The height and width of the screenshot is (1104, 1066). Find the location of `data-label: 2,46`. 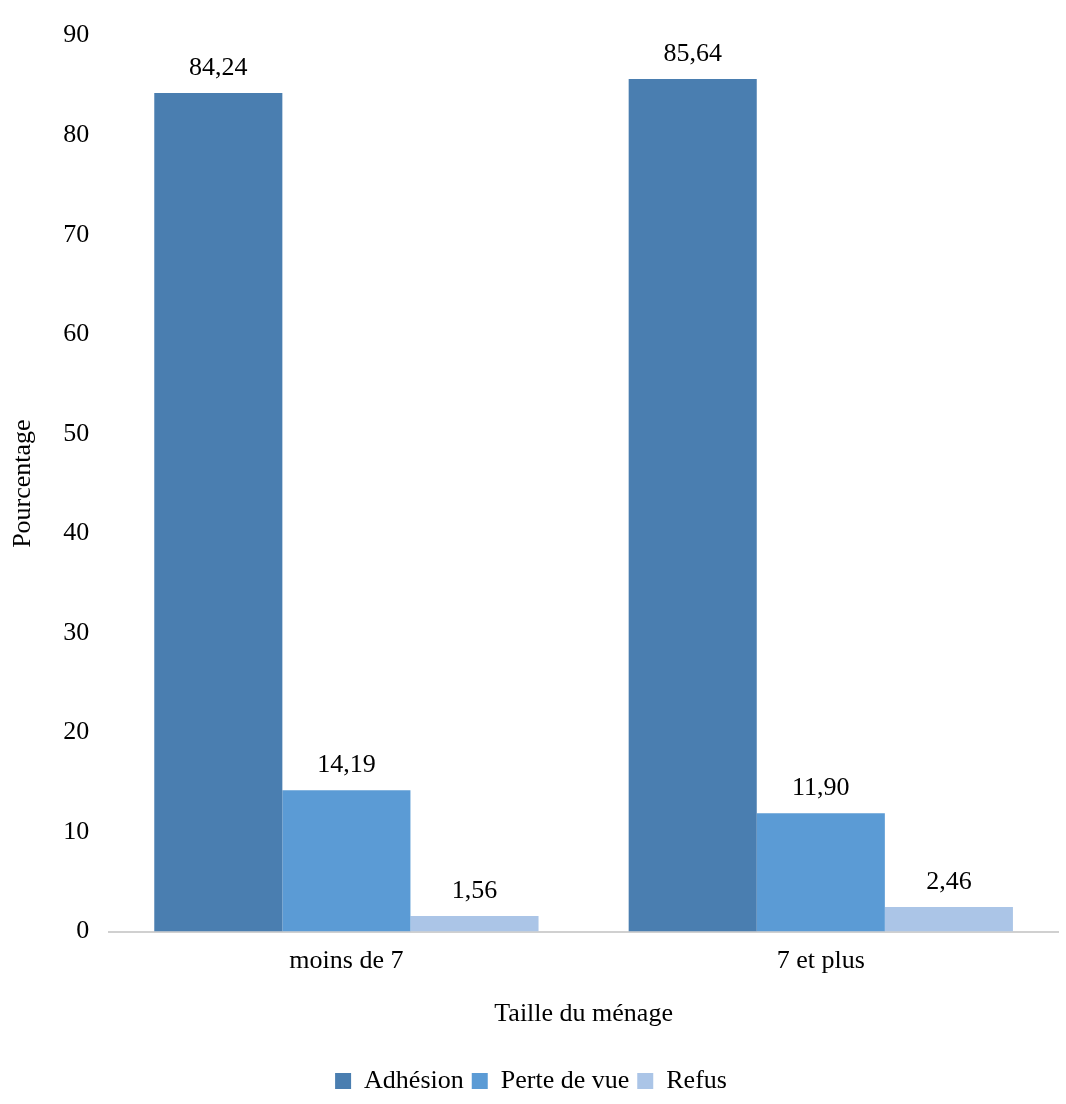

data-label: 2,46 is located at coordinates (949, 880).